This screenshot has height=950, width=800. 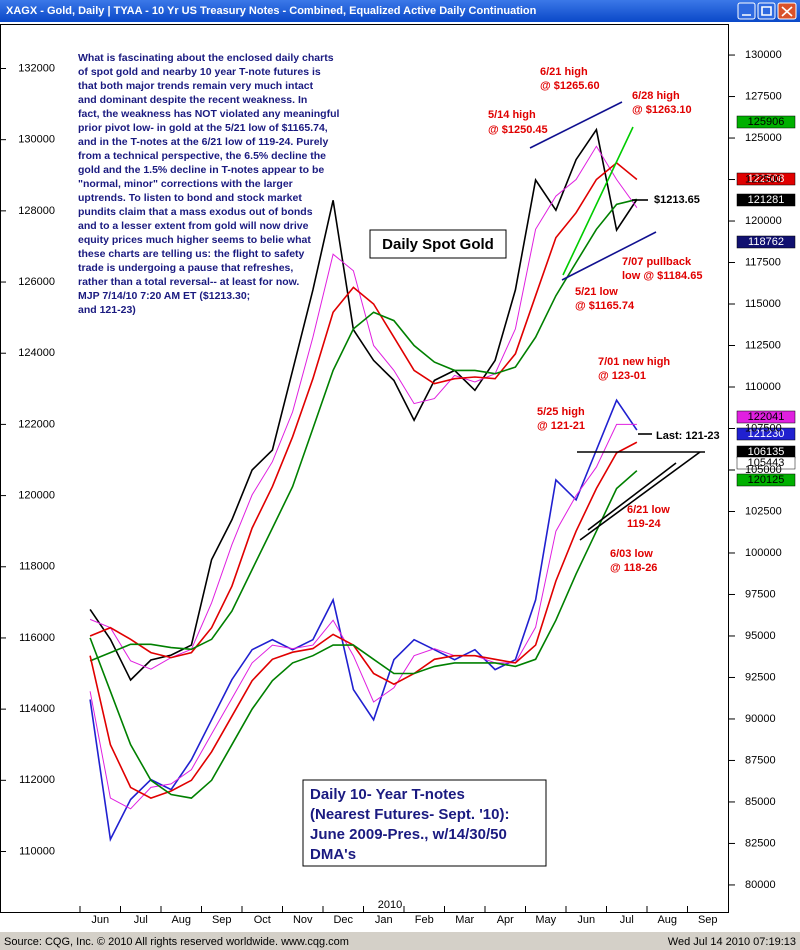 I want to click on timestamp: Wed Jul 14 2010 07:19:13, so click(x=732, y=942).